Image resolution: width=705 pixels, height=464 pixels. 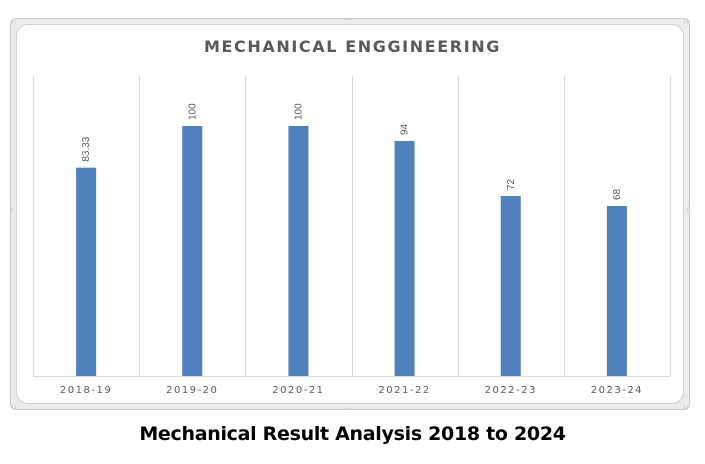 I want to click on figure-caption: Mechanical Result Analysis 2018 to 2024, so click(x=352, y=434).